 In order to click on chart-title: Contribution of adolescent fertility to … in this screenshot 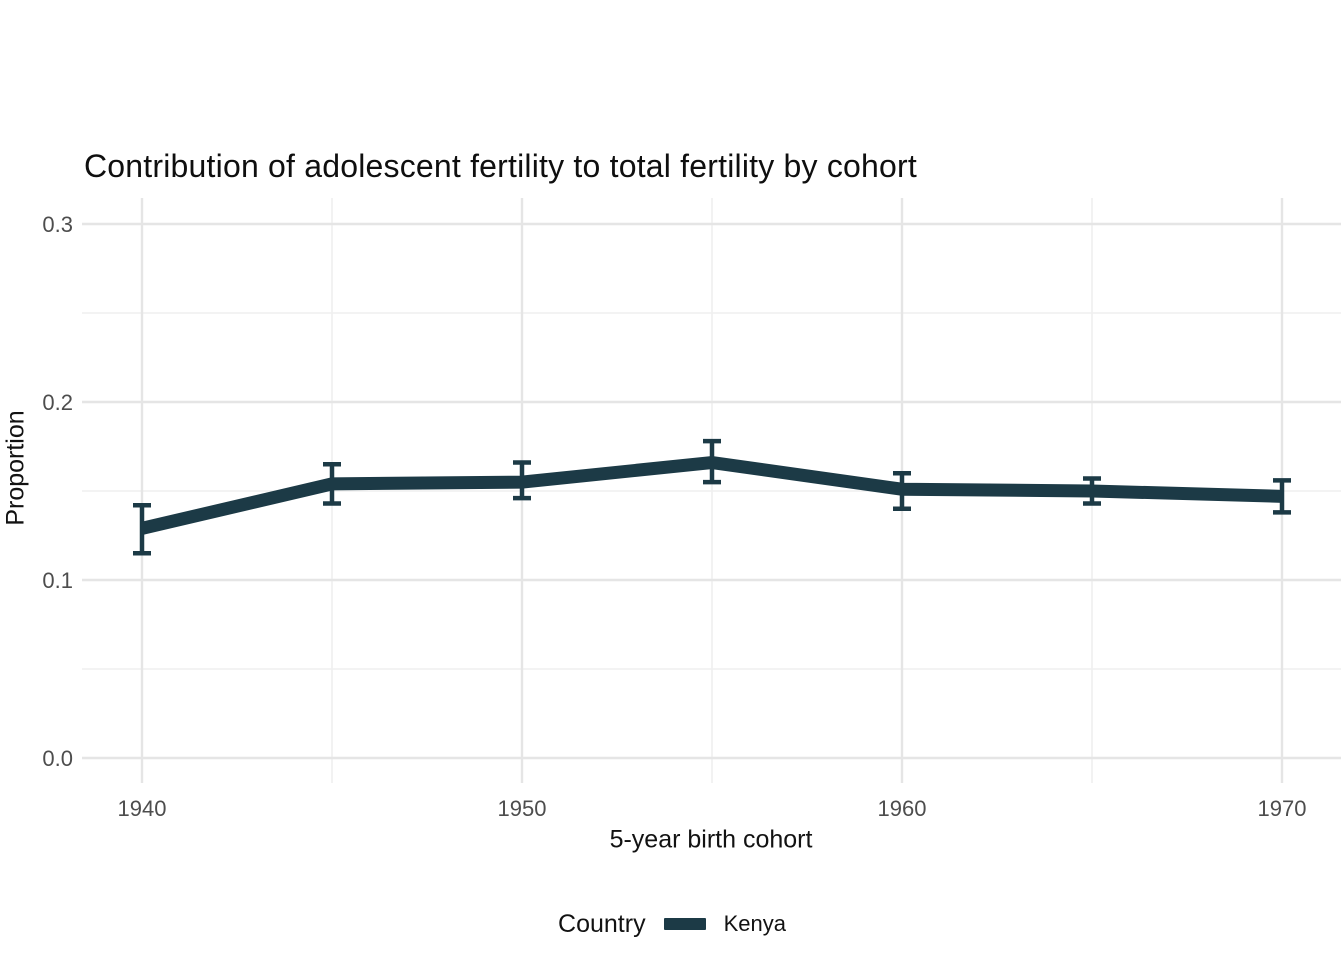, I will do `click(500, 166)`.